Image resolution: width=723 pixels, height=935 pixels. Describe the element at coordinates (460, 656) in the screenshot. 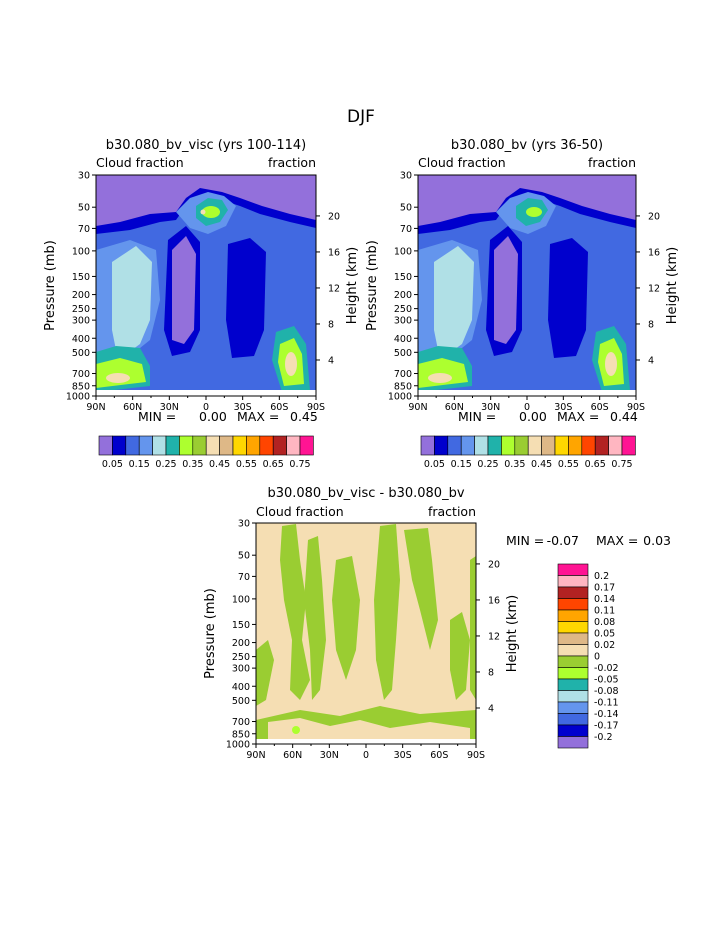

I see `diff-negative-column-f` at that location.